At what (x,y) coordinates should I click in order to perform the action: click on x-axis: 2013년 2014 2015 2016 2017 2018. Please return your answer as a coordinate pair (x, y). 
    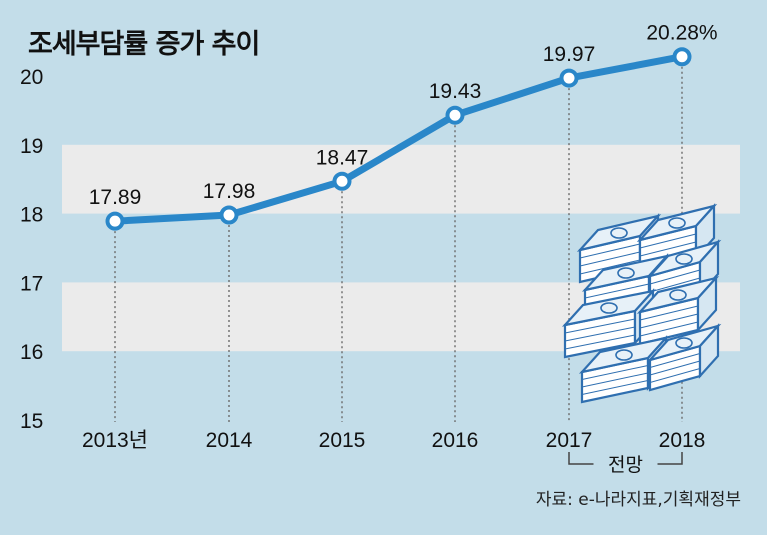
    Looking at the image, I should click on (393, 440).